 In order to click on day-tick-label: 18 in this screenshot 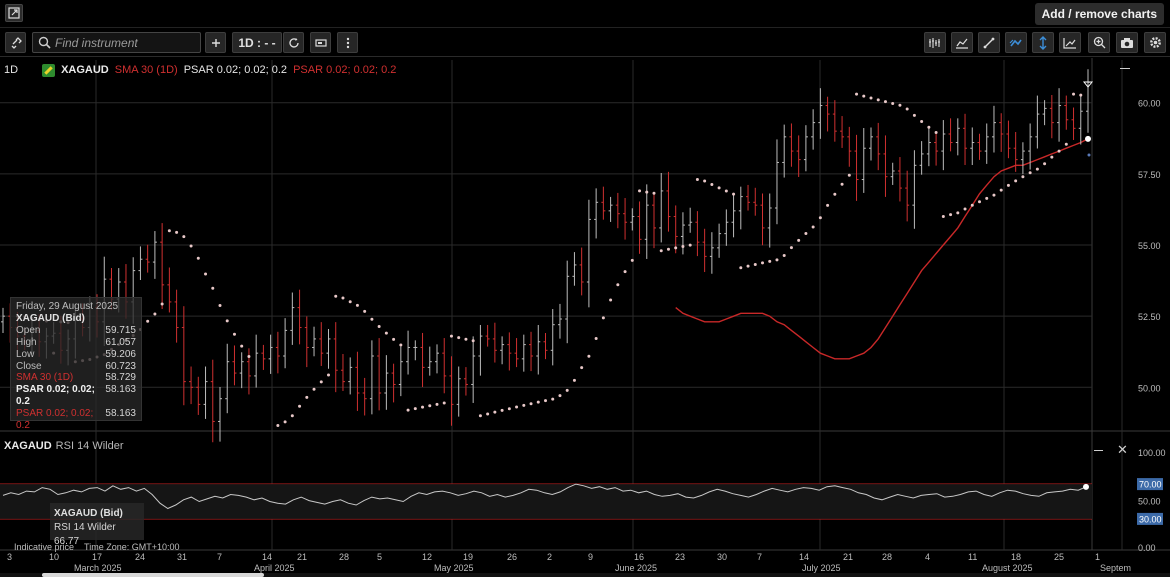, I will do `click(1016, 557)`.